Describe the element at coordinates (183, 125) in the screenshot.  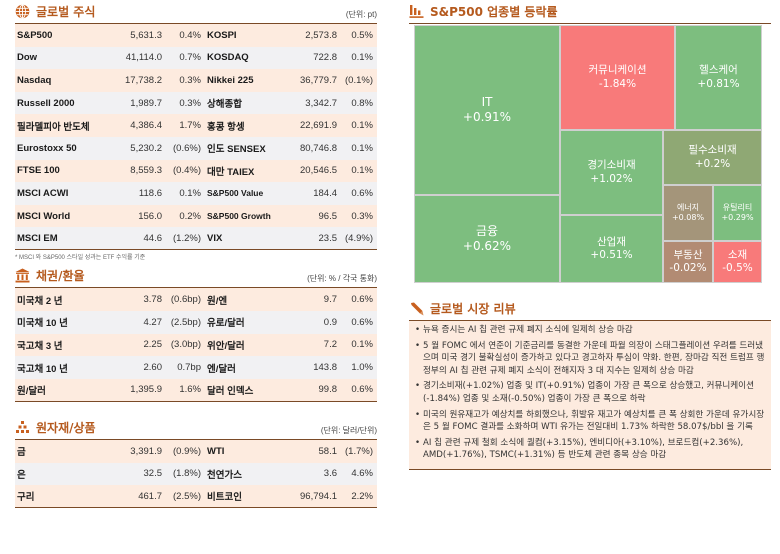
I see `instrument-change: 1.7%` at that location.